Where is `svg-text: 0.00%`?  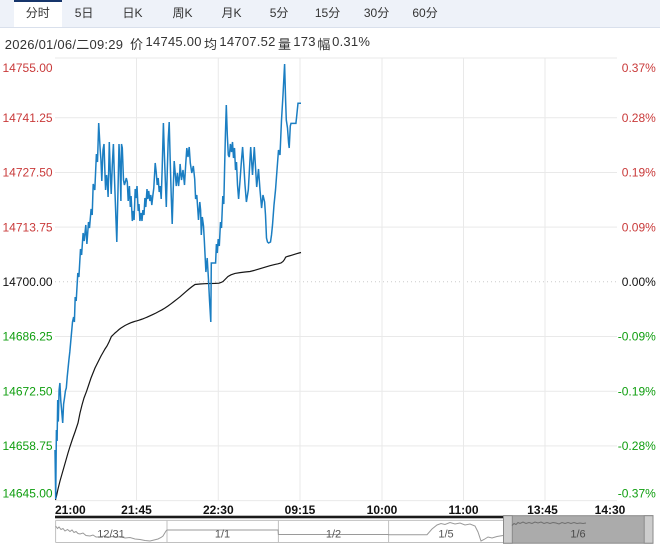
svg-text: 0.00% is located at coordinates (639, 282).